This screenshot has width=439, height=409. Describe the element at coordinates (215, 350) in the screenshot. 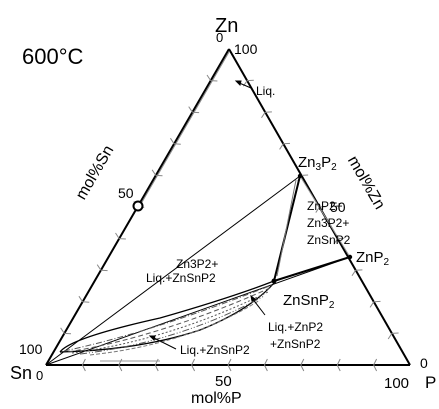

I see `region-label-liq-znsnp2: Liq.+ZnSnP2` at that location.